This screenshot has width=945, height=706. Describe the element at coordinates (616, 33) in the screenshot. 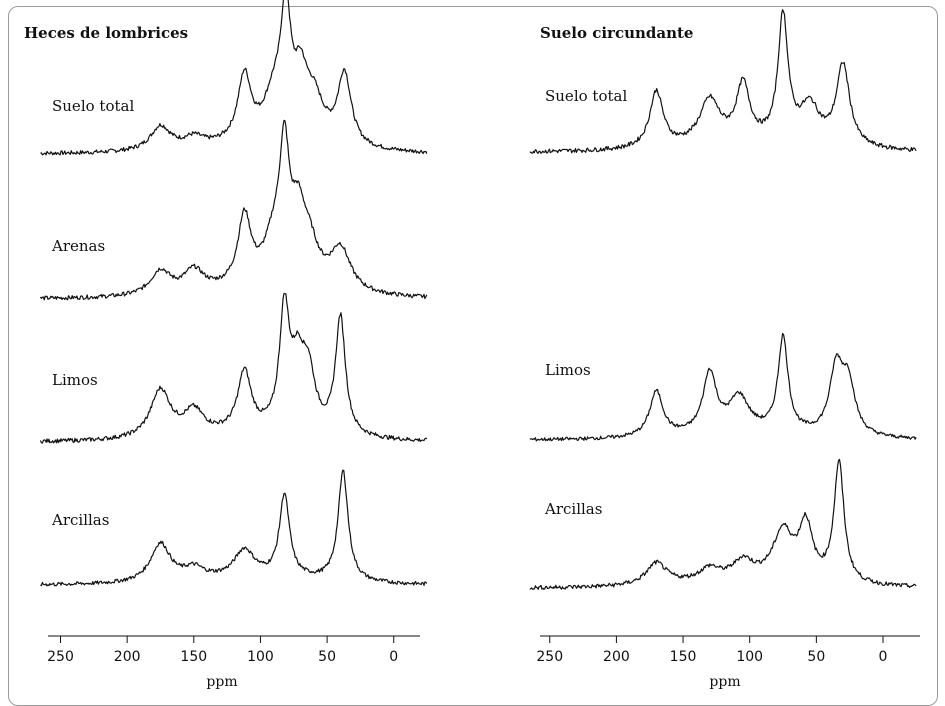

I see `right-panel-title: Suelo circundante` at that location.